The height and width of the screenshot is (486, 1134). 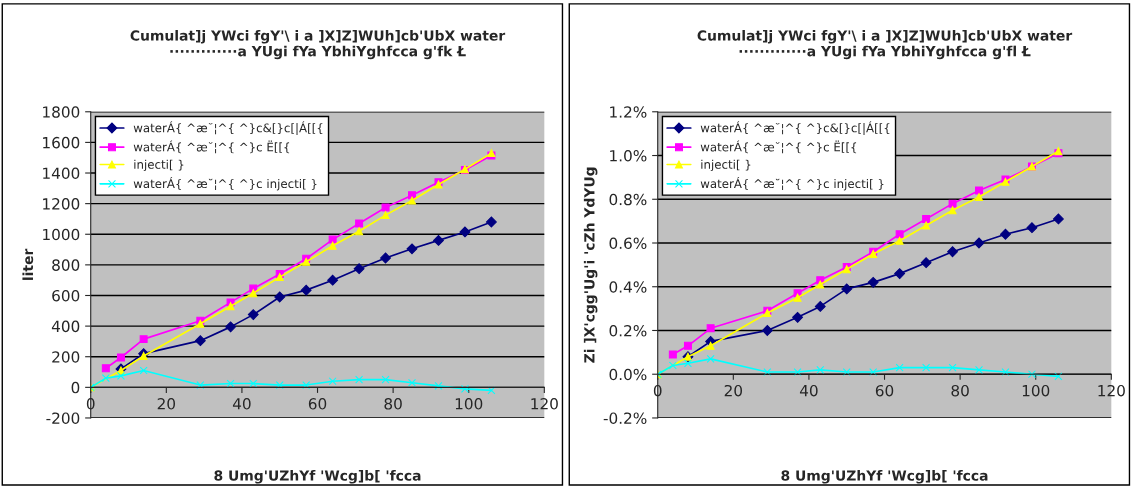 What do you see at coordinates (66, 357) in the screenshot?
I see `y-tick-label: 200` at bounding box center [66, 357].